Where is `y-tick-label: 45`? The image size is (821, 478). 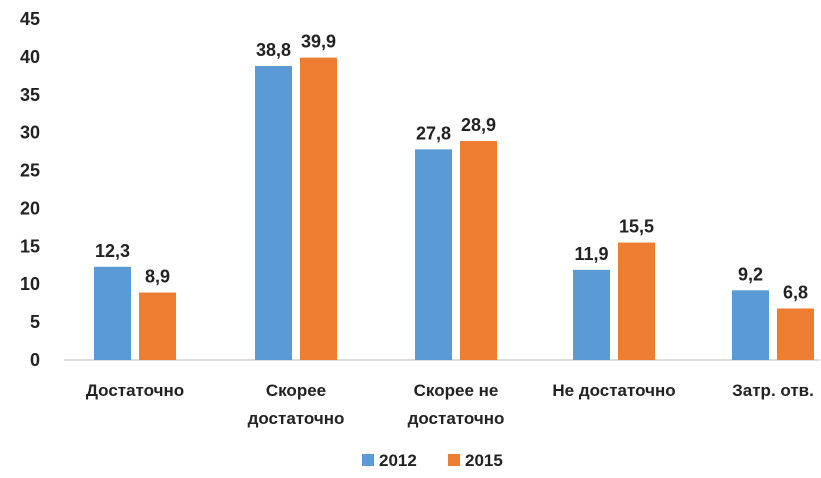
y-tick-label: 45 is located at coordinates (30, 19).